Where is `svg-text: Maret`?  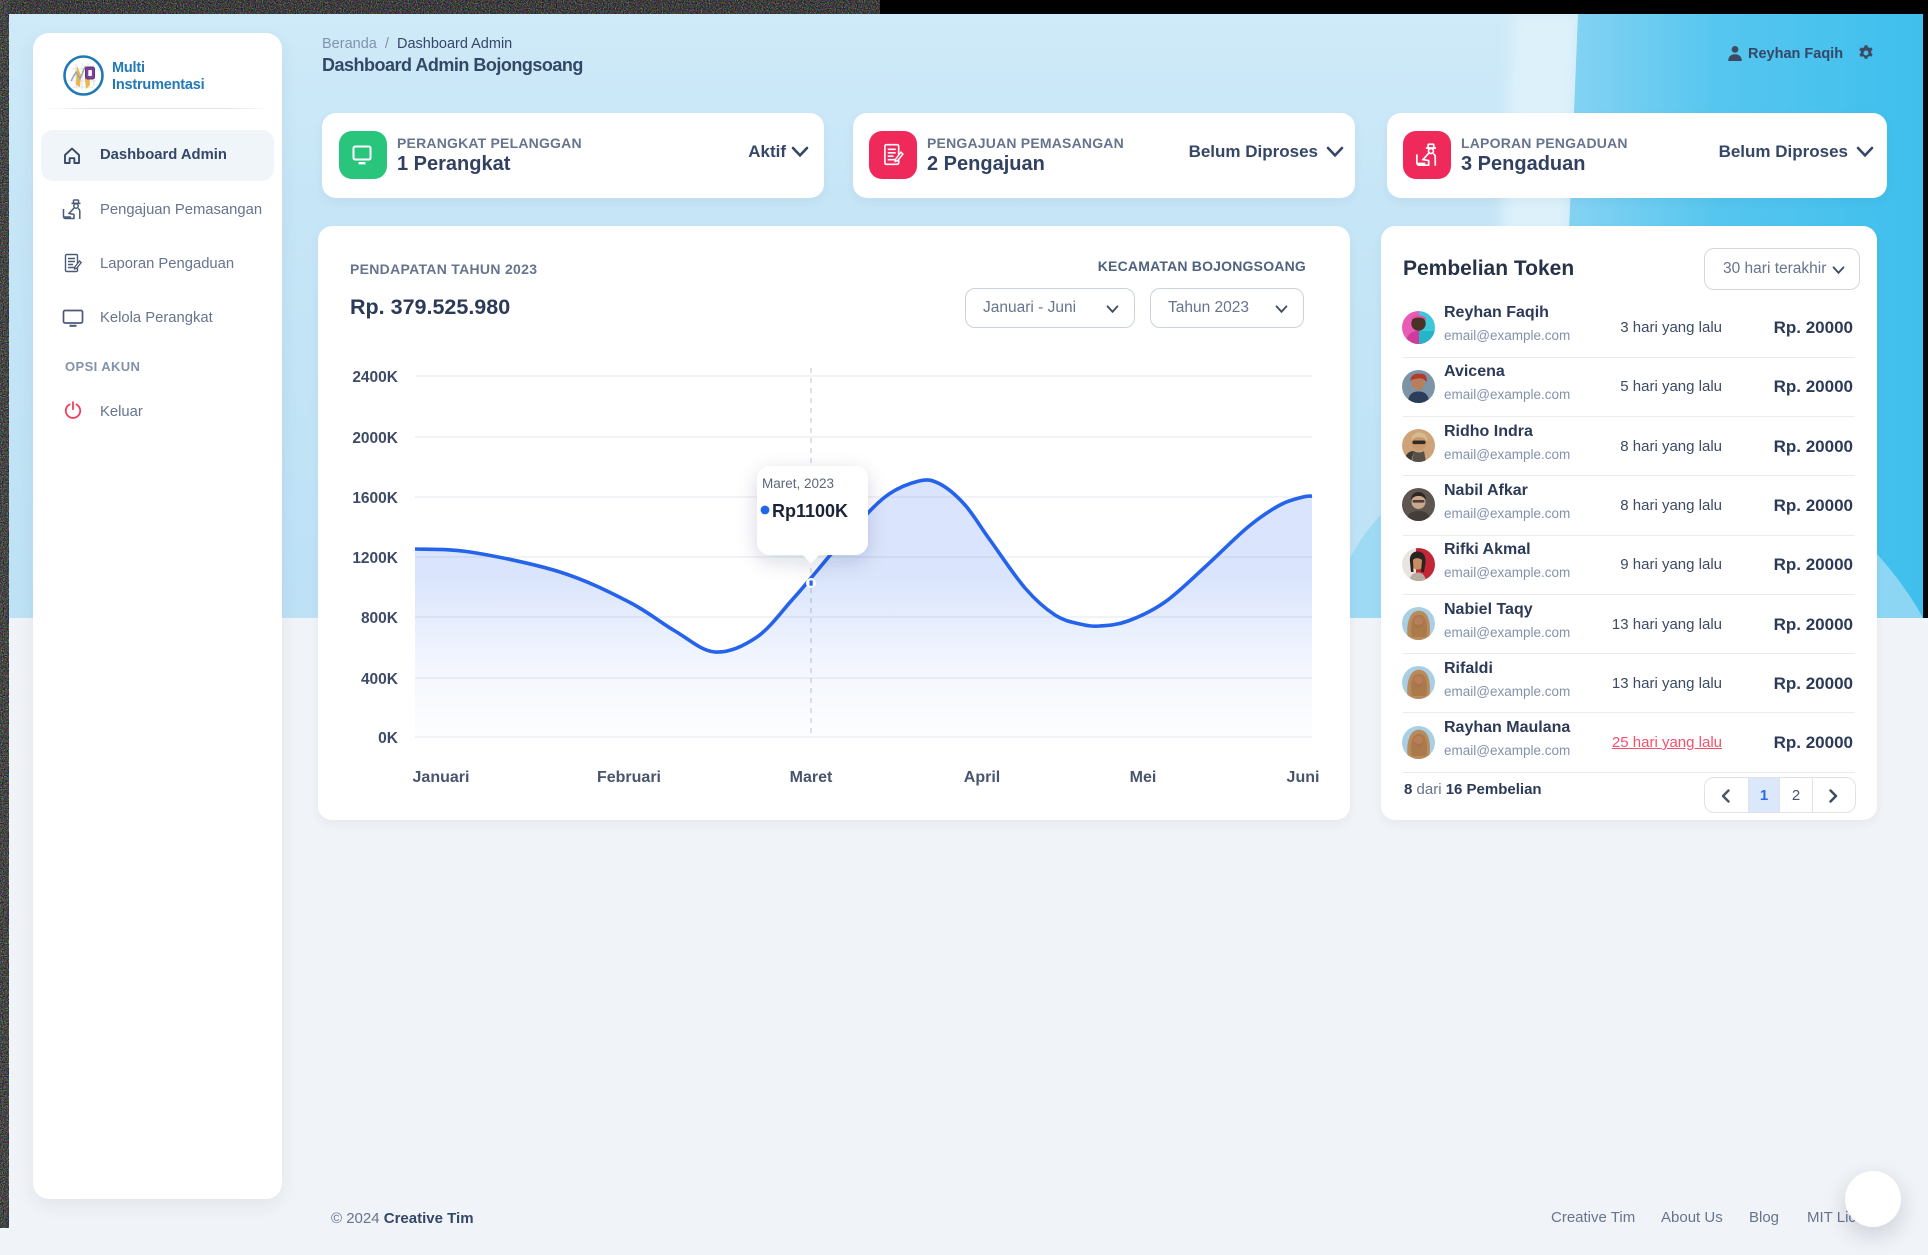
svg-text: Maret is located at coordinates (811, 777).